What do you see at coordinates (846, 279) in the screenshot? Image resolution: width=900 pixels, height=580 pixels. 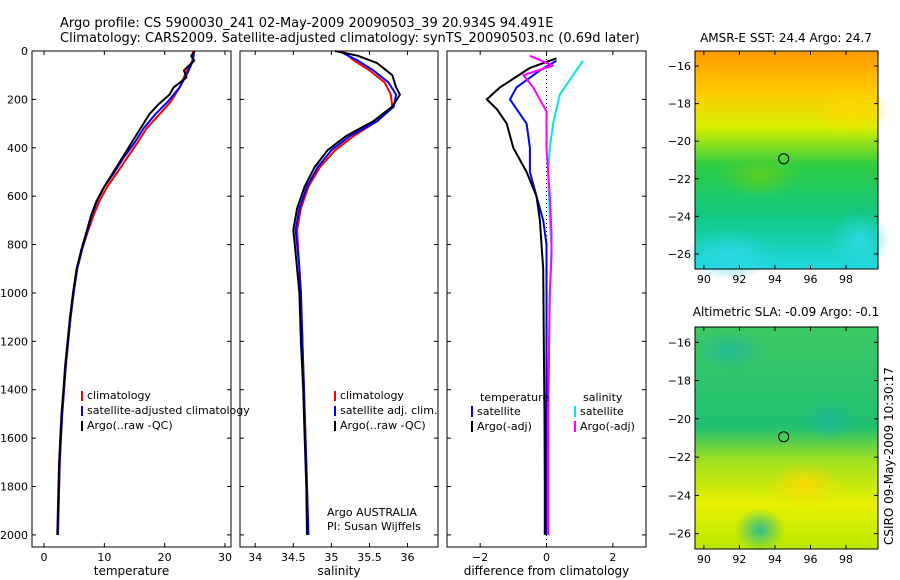 I see `sst_map-xtick-label-4: 98` at bounding box center [846, 279].